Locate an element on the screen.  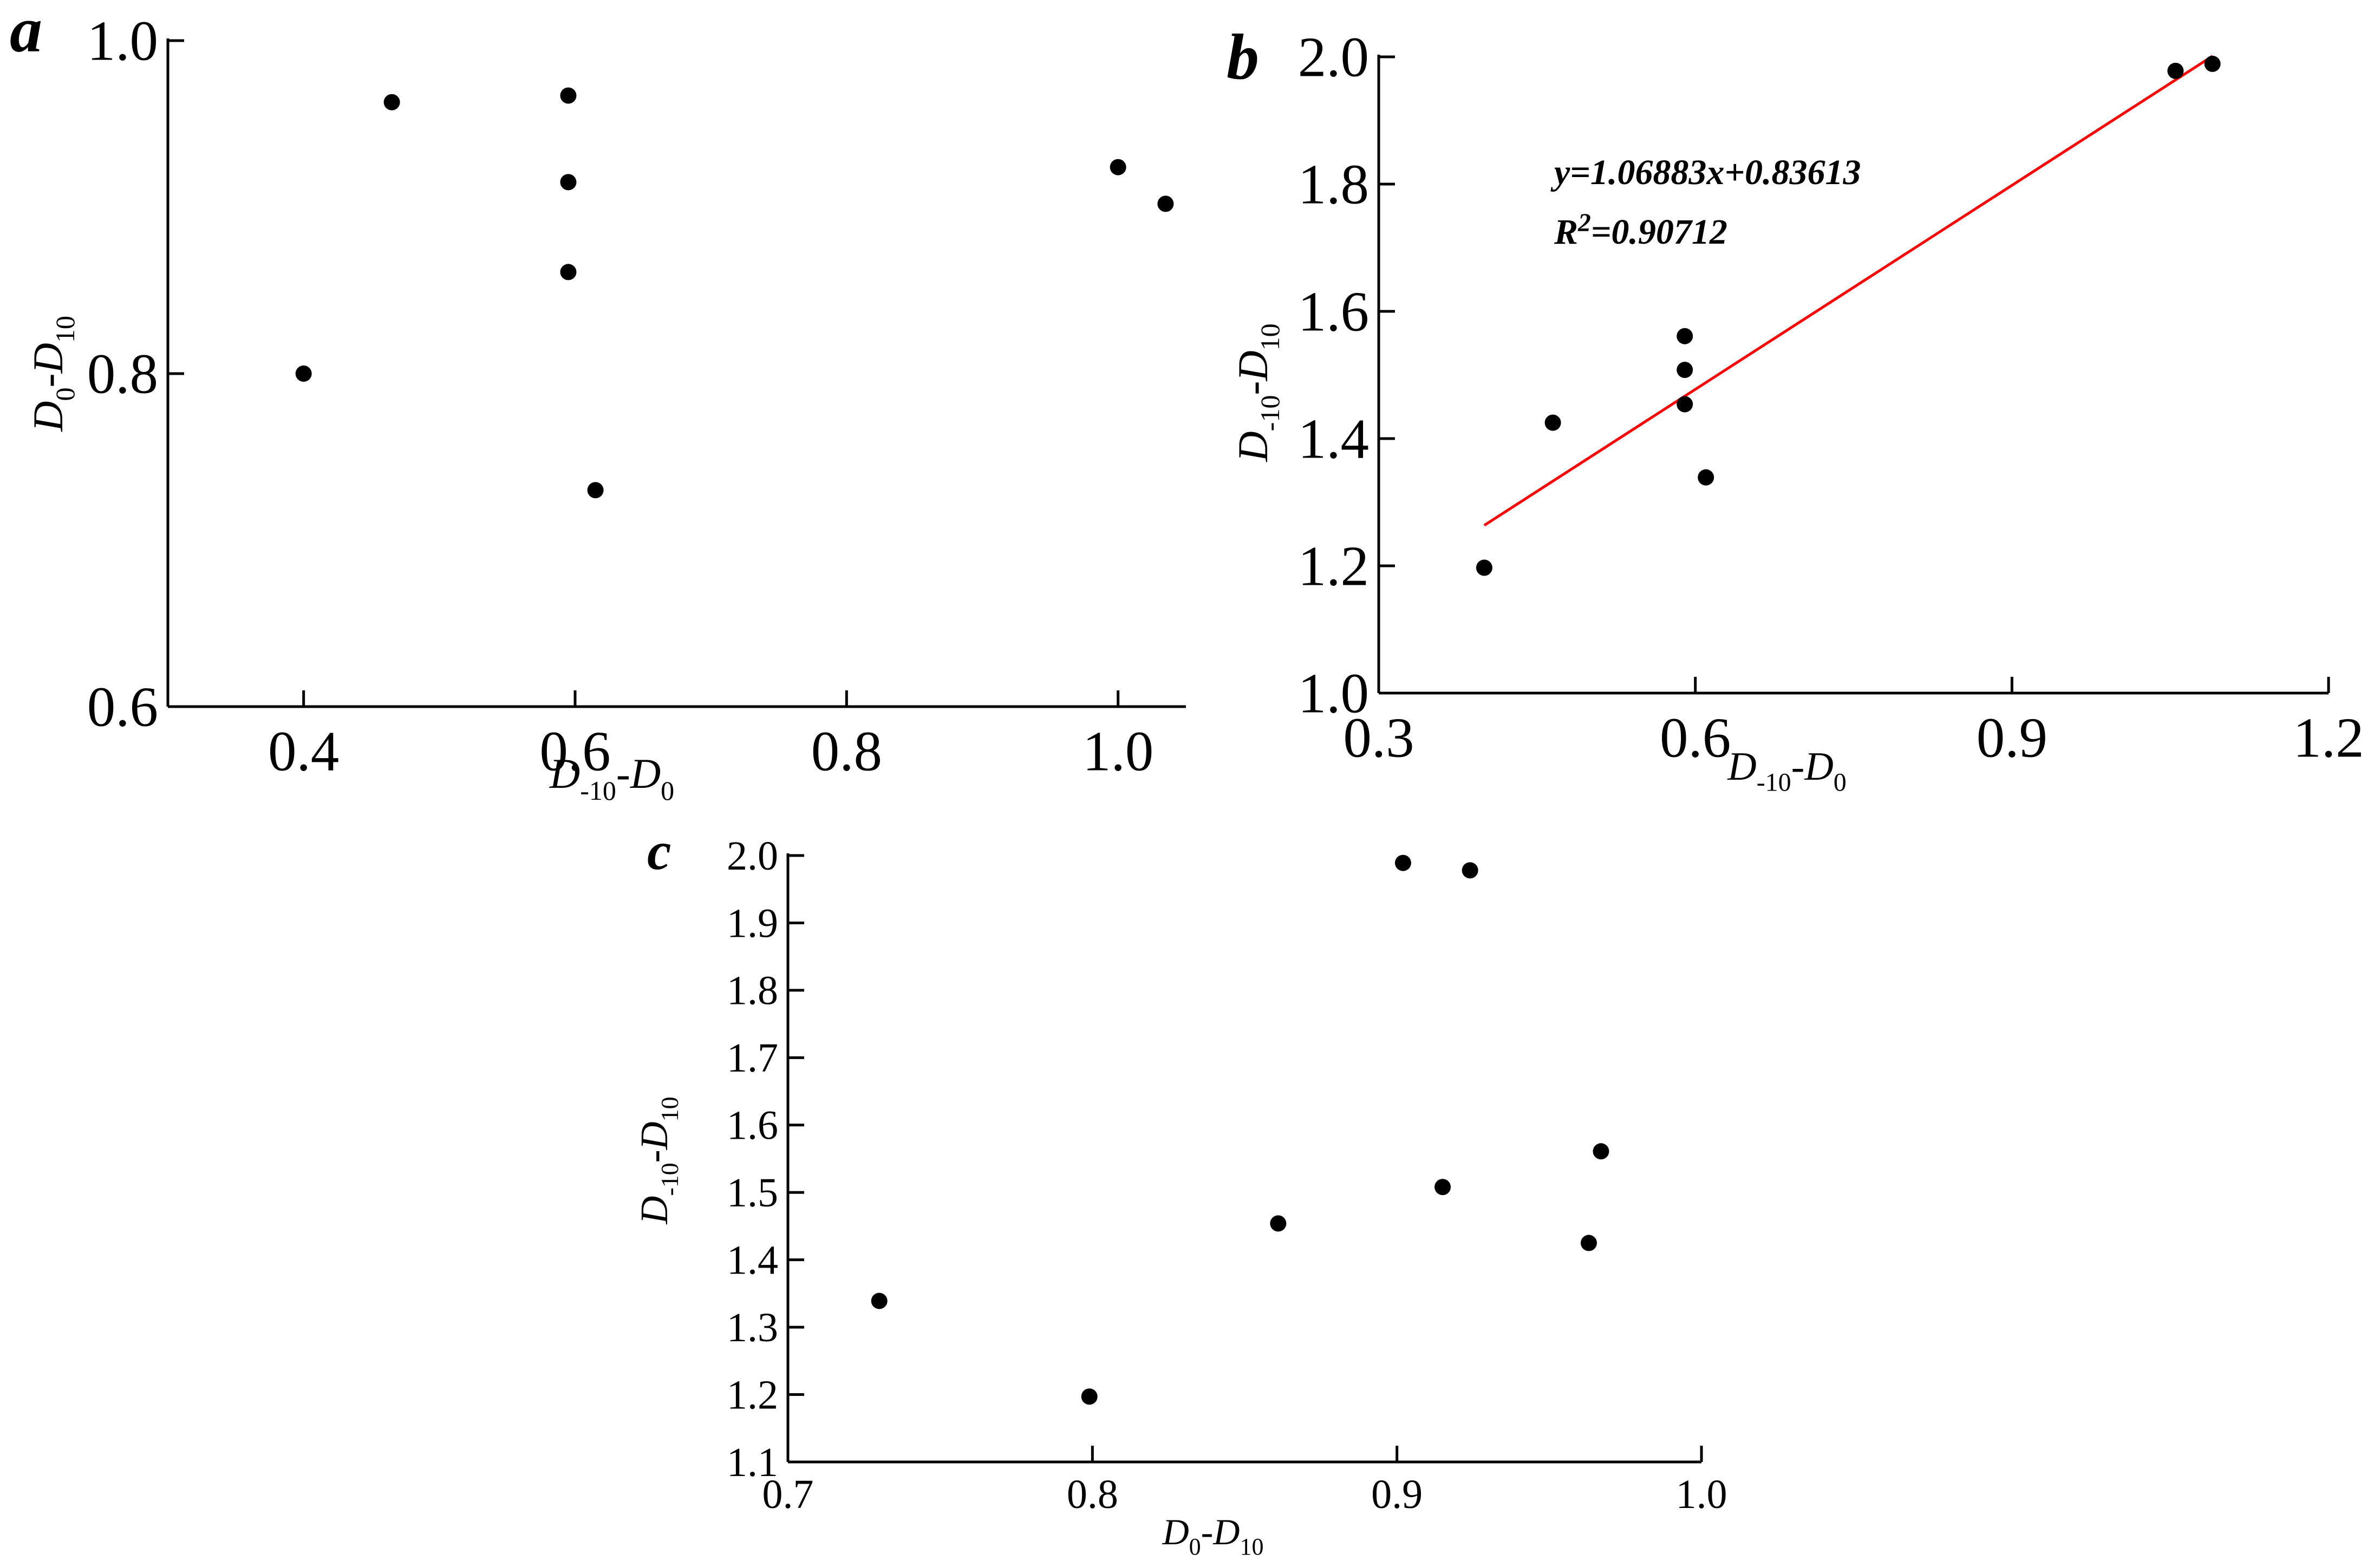
x-axis-title-sub2: 10 is located at coordinates (1252, 1547).